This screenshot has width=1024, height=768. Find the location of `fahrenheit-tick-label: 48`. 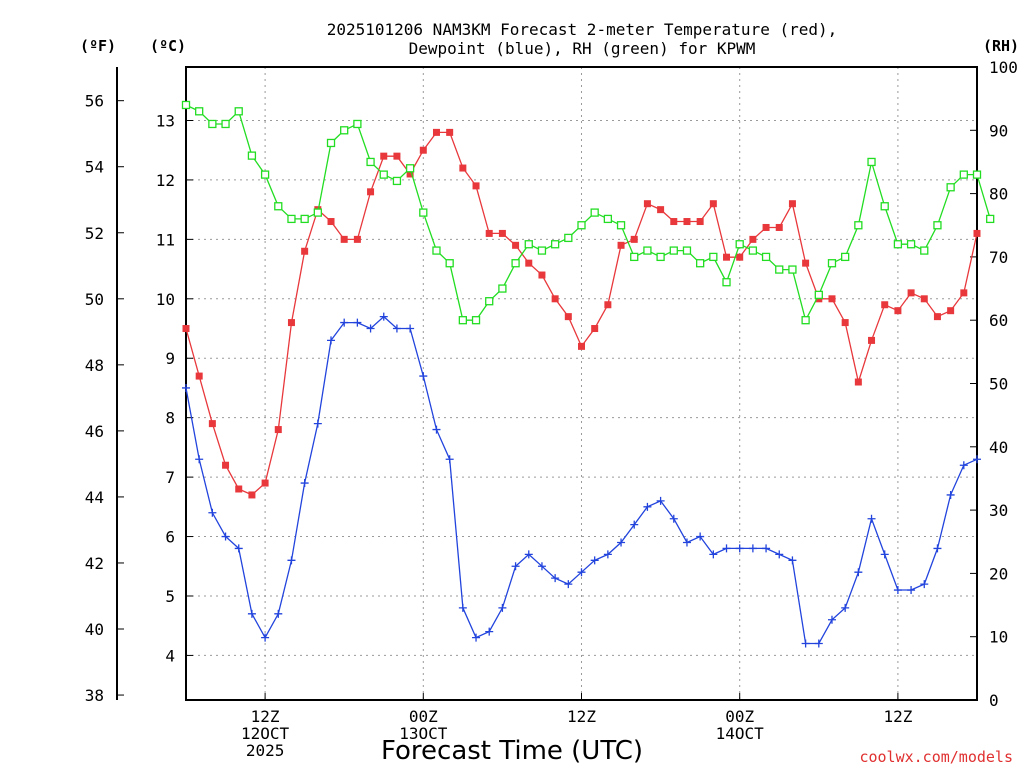

fahrenheit-tick-label: 48 is located at coordinates (94, 365).